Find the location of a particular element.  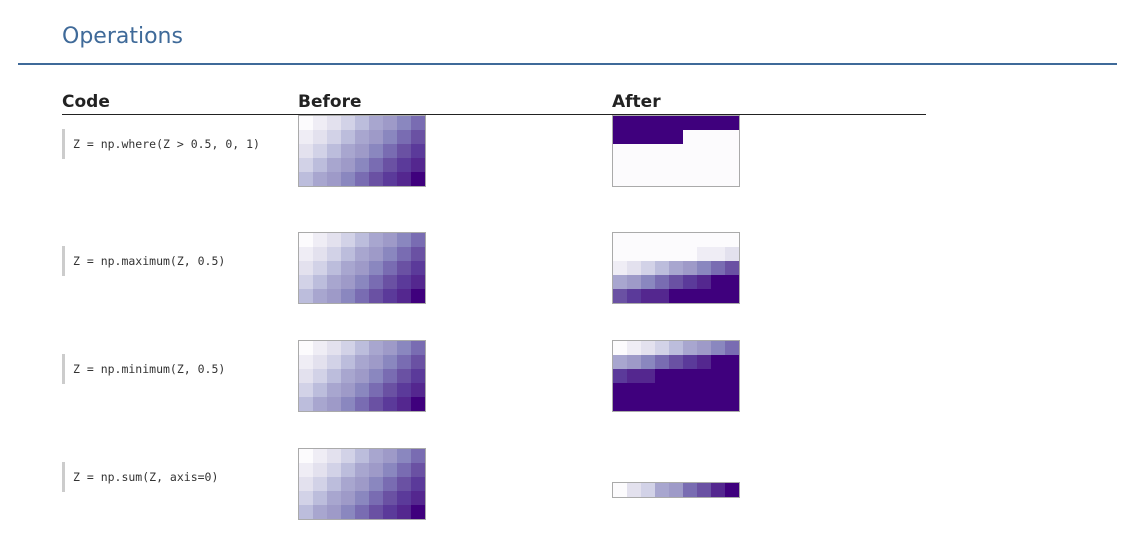

after-heatmap is located at coordinates (676, 268).